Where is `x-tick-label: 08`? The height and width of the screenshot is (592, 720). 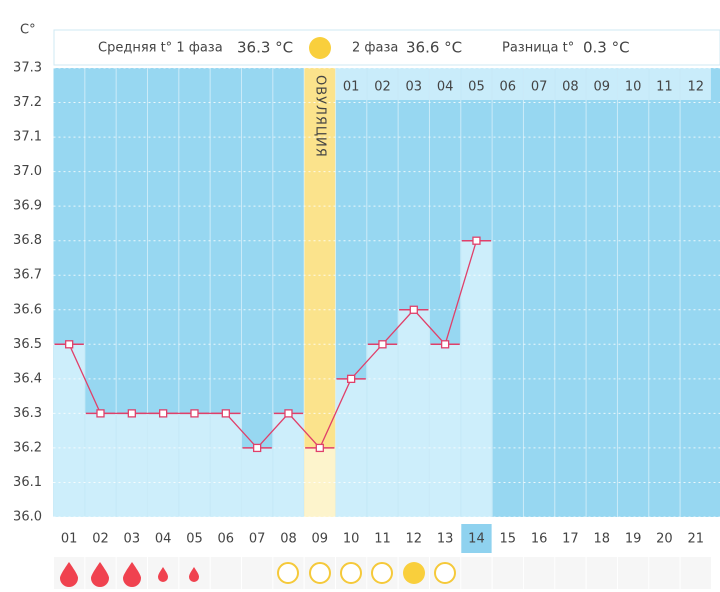
x-tick-label: 08 is located at coordinates (288, 539).